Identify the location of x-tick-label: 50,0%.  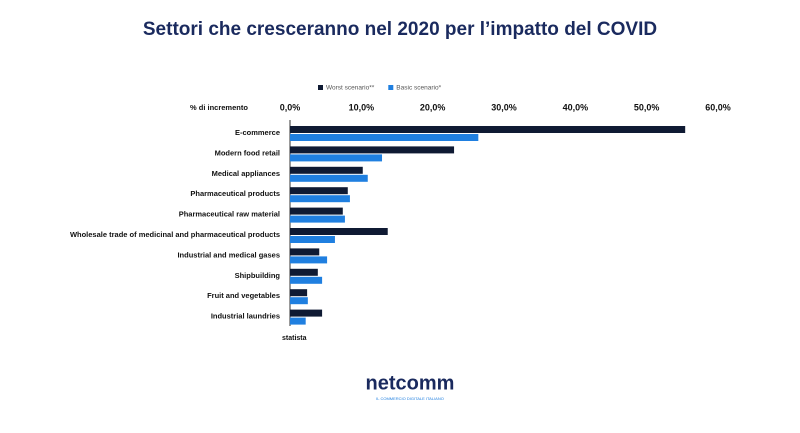
(647, 107).